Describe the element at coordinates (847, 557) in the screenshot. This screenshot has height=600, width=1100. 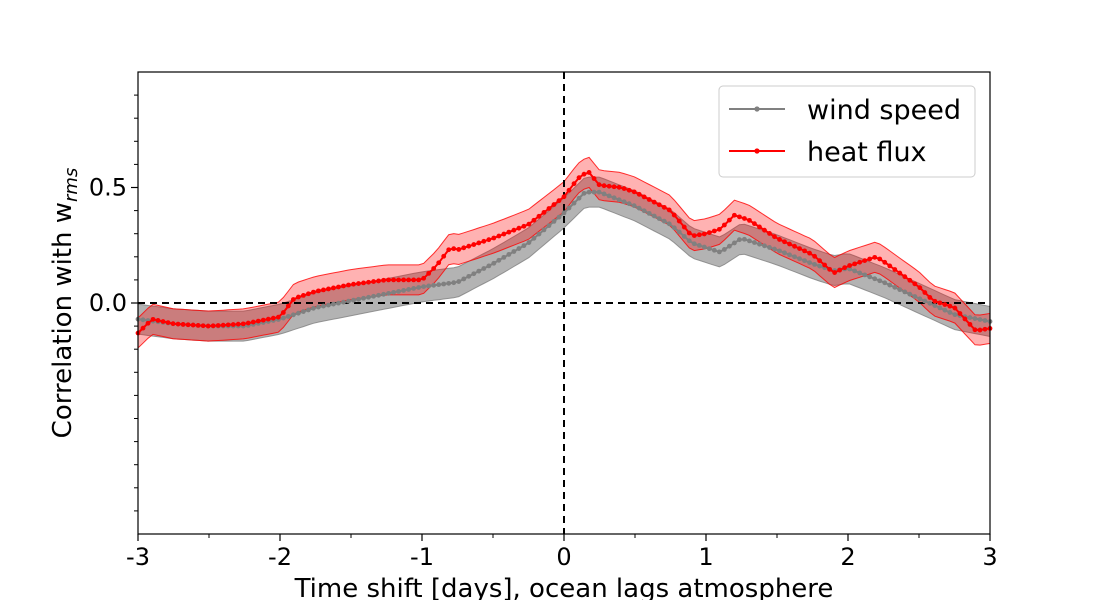
I see `x-tick-label: 2` at that location.